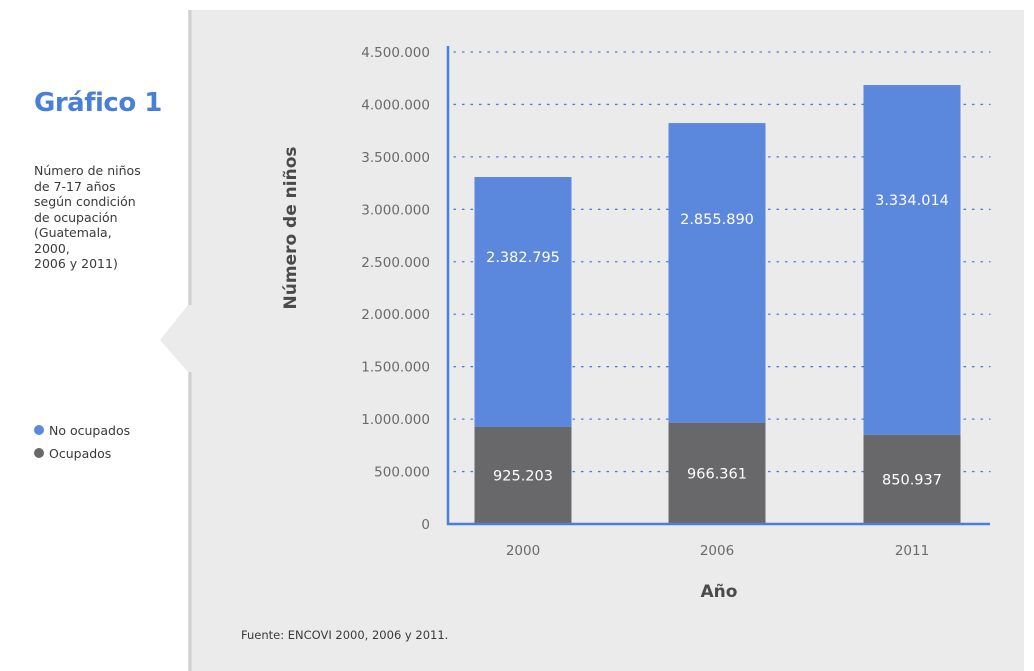  I want to click on subtitle-line: según condición, so click(85, 201).